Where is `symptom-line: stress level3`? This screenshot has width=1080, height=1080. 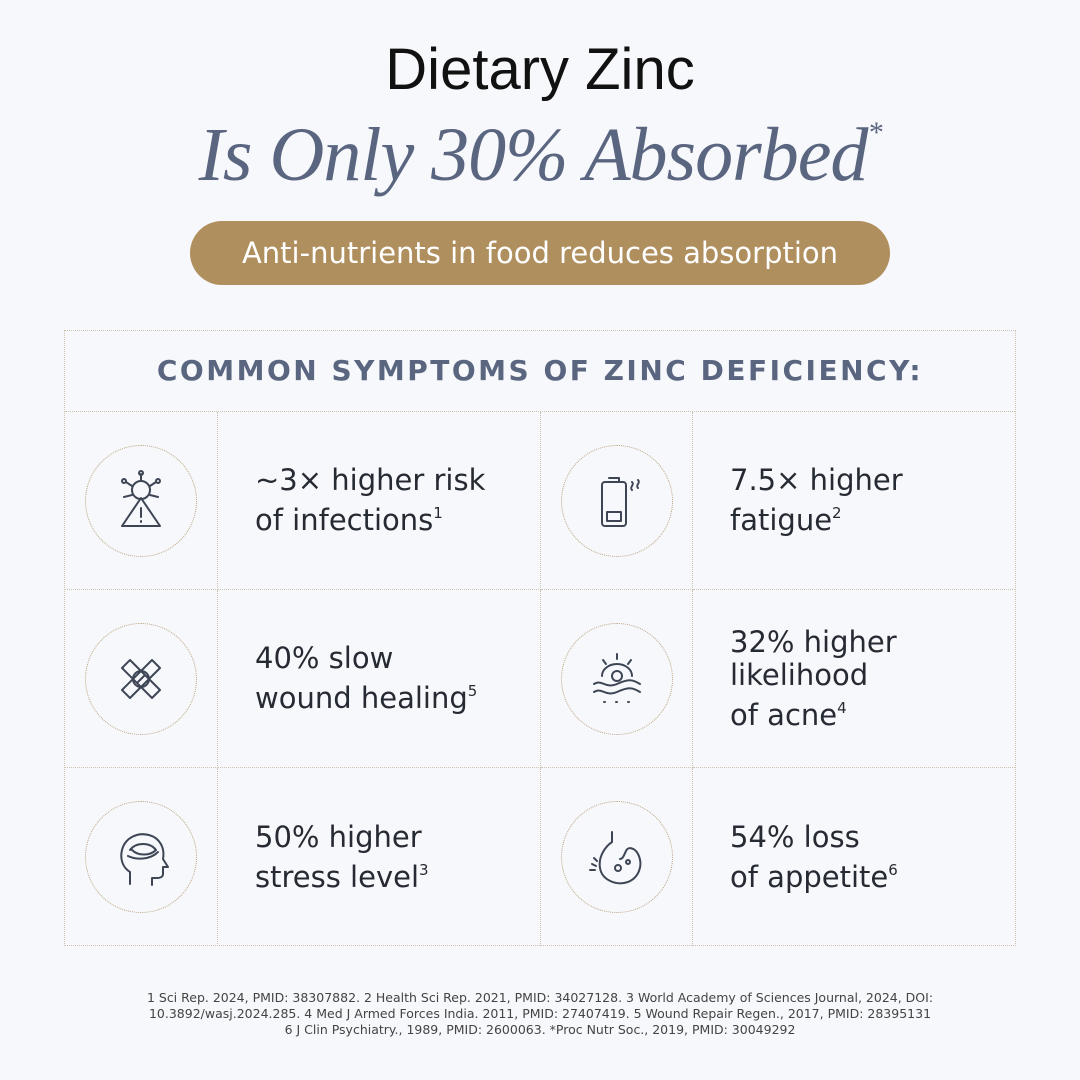
symptom-line: stress level3 is located at coordinates (342, 876).